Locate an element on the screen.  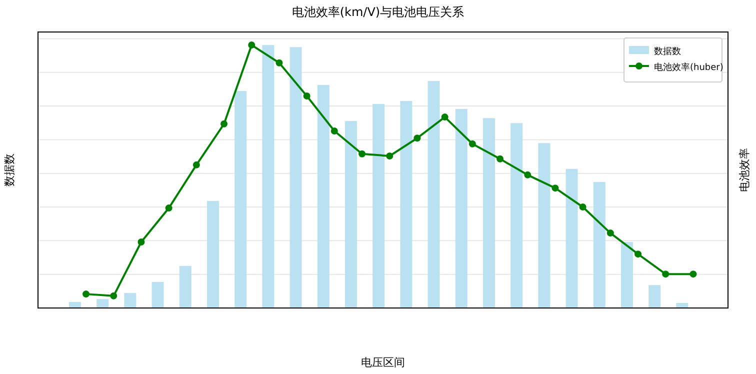
y2-axis-title: 电池效率 is located at coordinates (744, 170).